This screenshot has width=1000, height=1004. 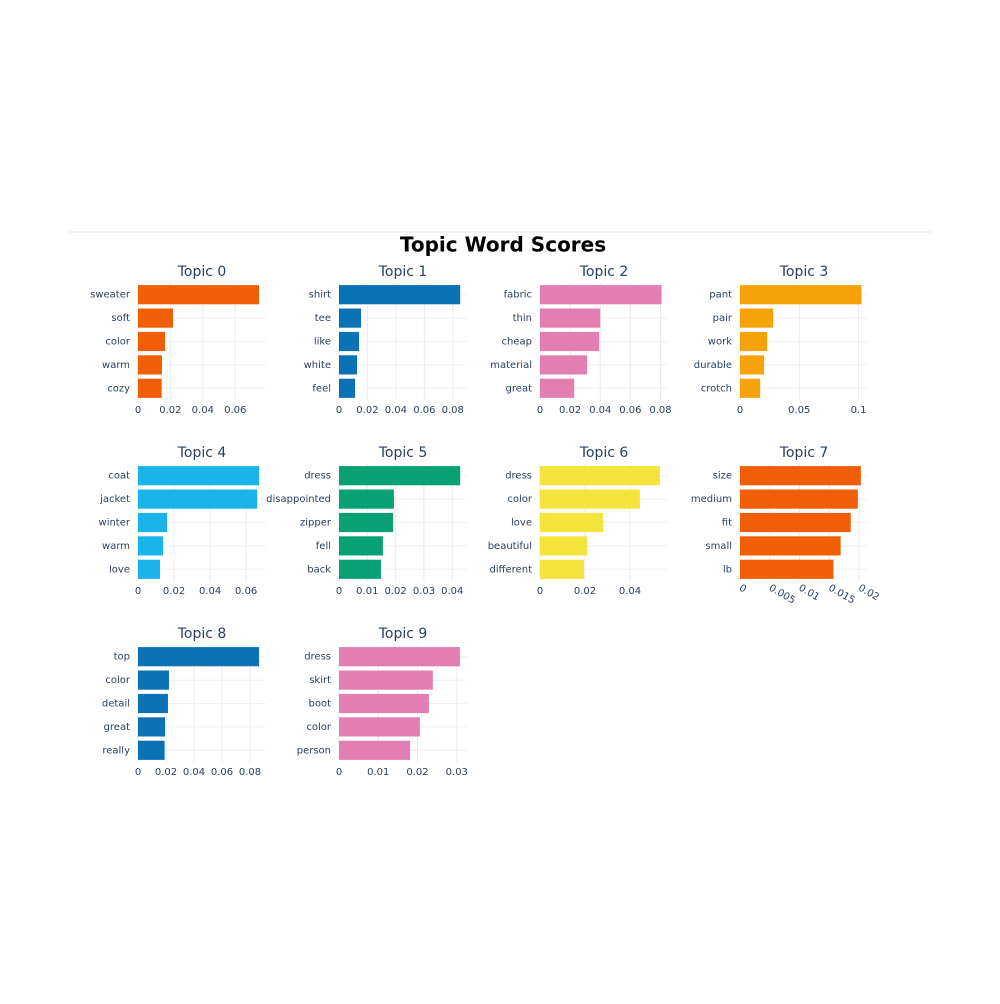 I want to click on y-tick-label: really, so click(x=116, y=750).